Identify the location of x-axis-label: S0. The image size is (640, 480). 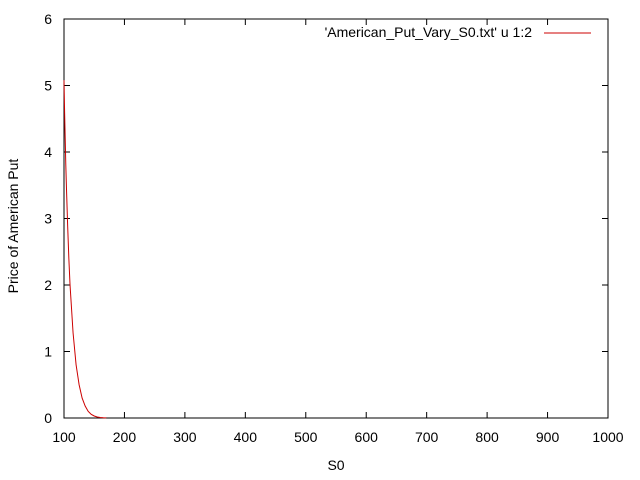
(335, 465).